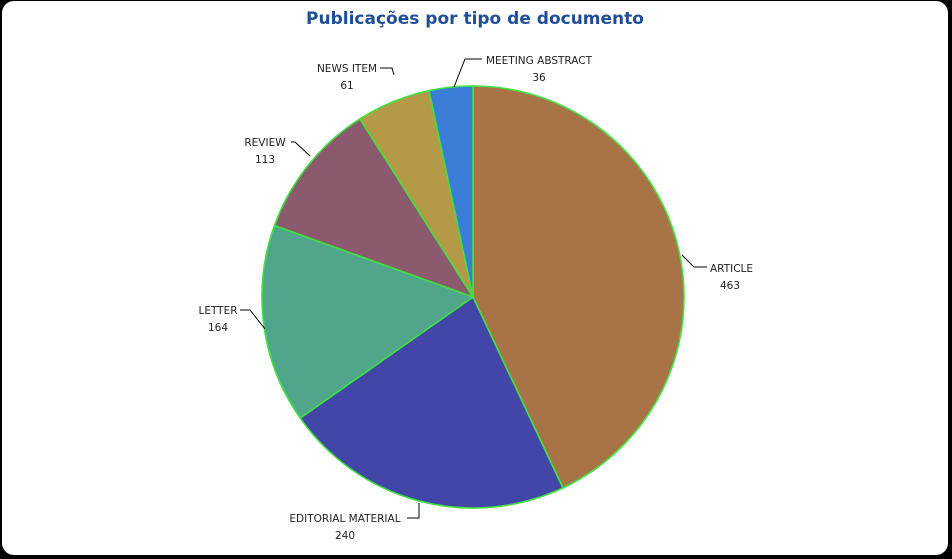  Describe the element at coordinates (265, 160) in the screenshot. I see `slice-value-label: 113` at that location.